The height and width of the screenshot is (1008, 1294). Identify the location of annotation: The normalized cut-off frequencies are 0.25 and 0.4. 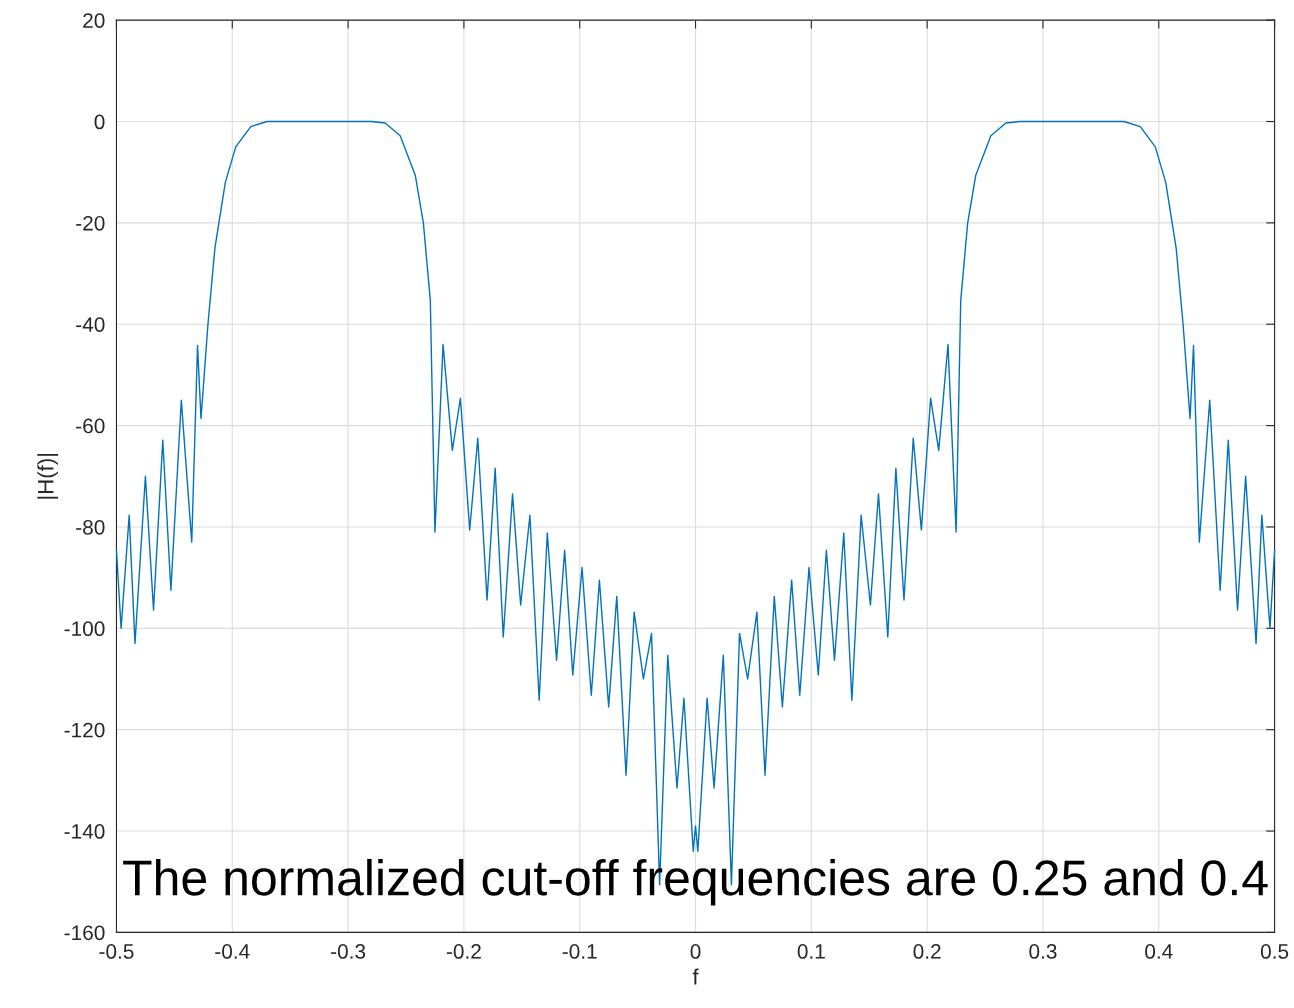
(695, 882).